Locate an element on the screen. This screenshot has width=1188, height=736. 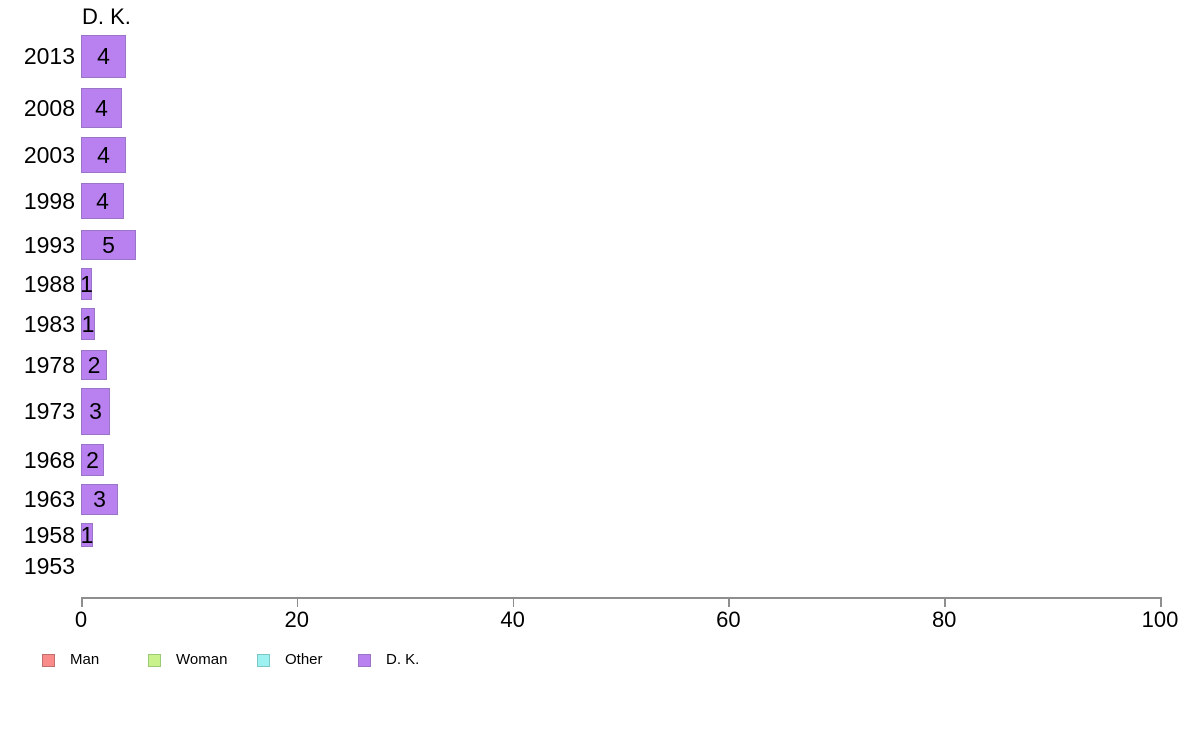
table-row: 1988 1 is located at coordinates (594, 284).